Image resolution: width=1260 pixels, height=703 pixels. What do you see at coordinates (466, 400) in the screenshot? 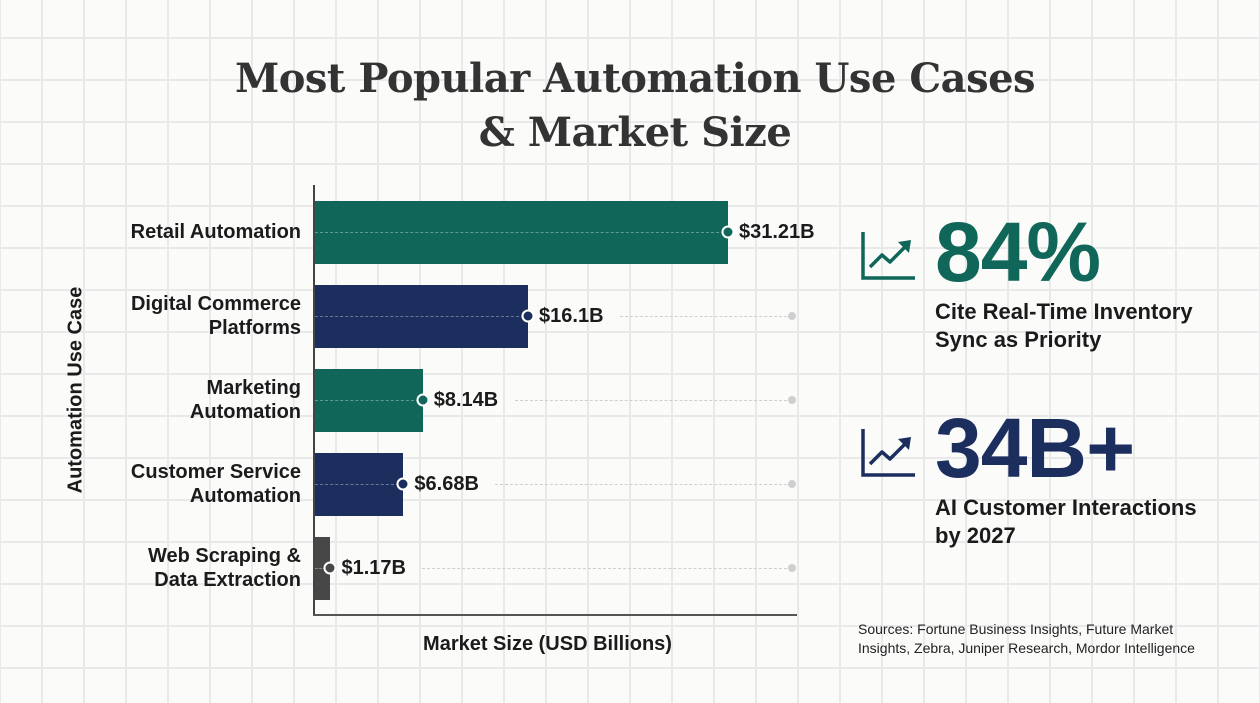
I see `value-label: $8.14B` at bounding box center [466, 400].